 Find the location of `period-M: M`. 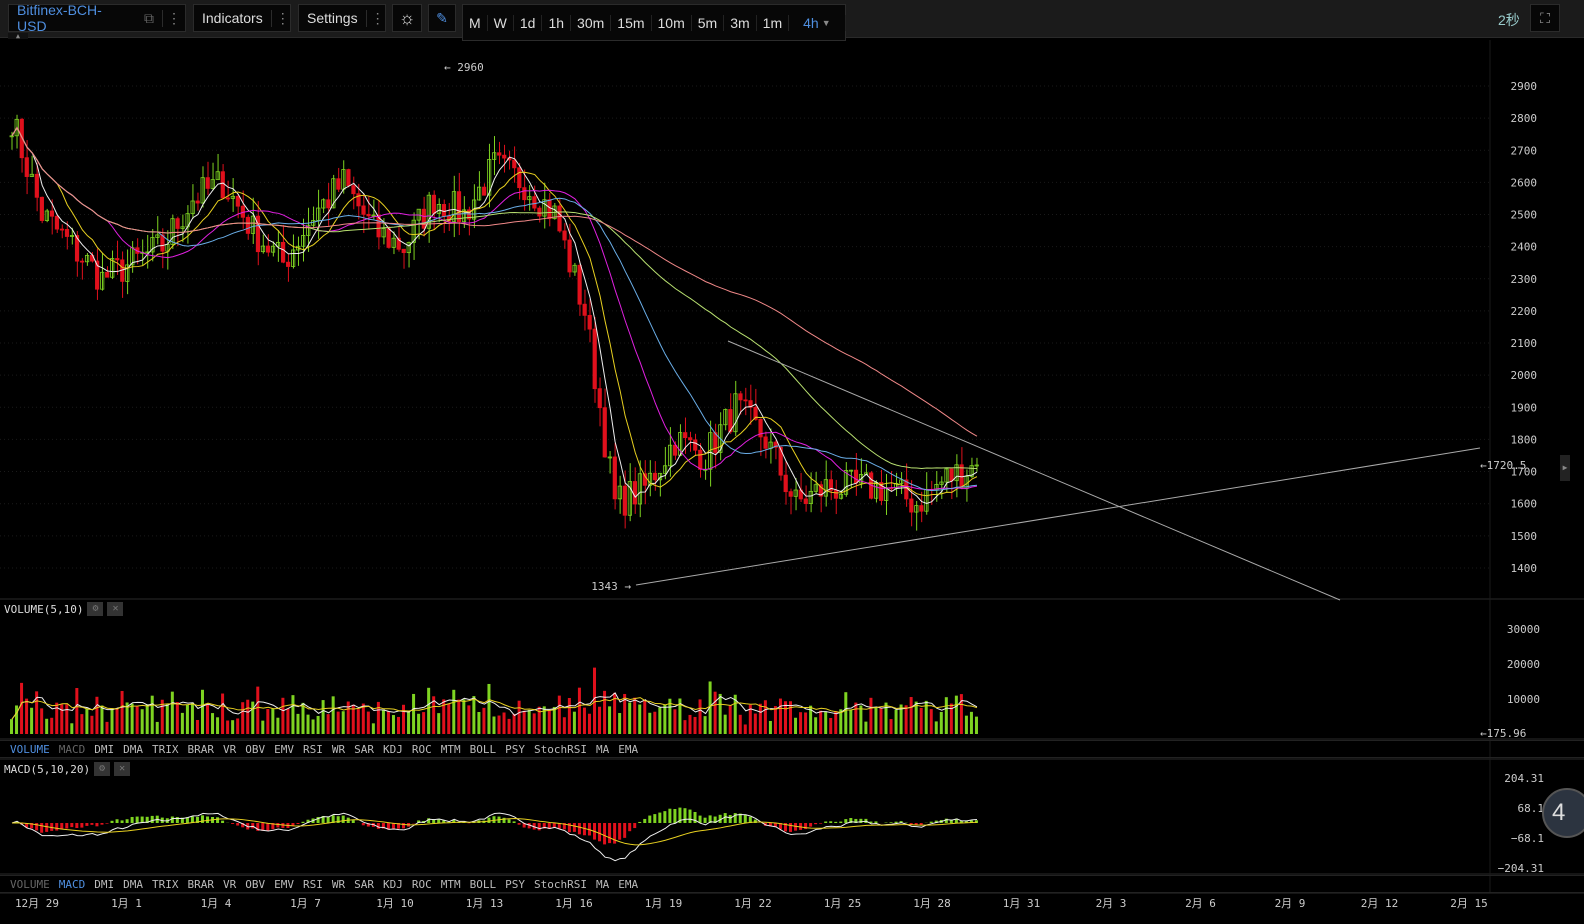

period-M: M is located at coordinates (475, 22).